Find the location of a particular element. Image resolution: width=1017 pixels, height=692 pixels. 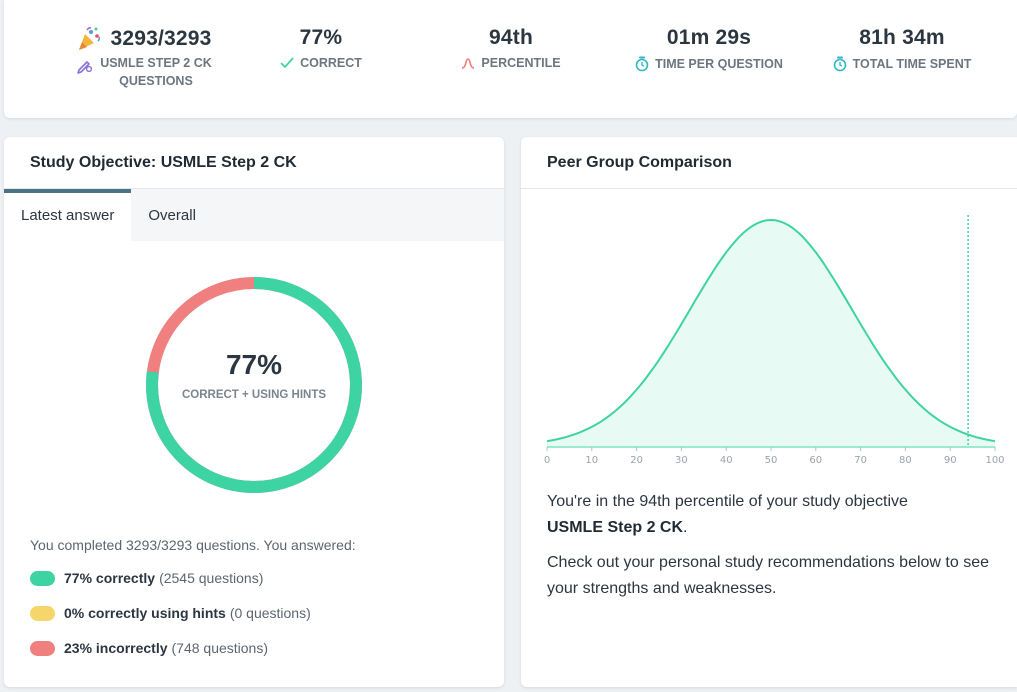

legend-hints-detail: (0 questions) is located at coordinates (270, 613).